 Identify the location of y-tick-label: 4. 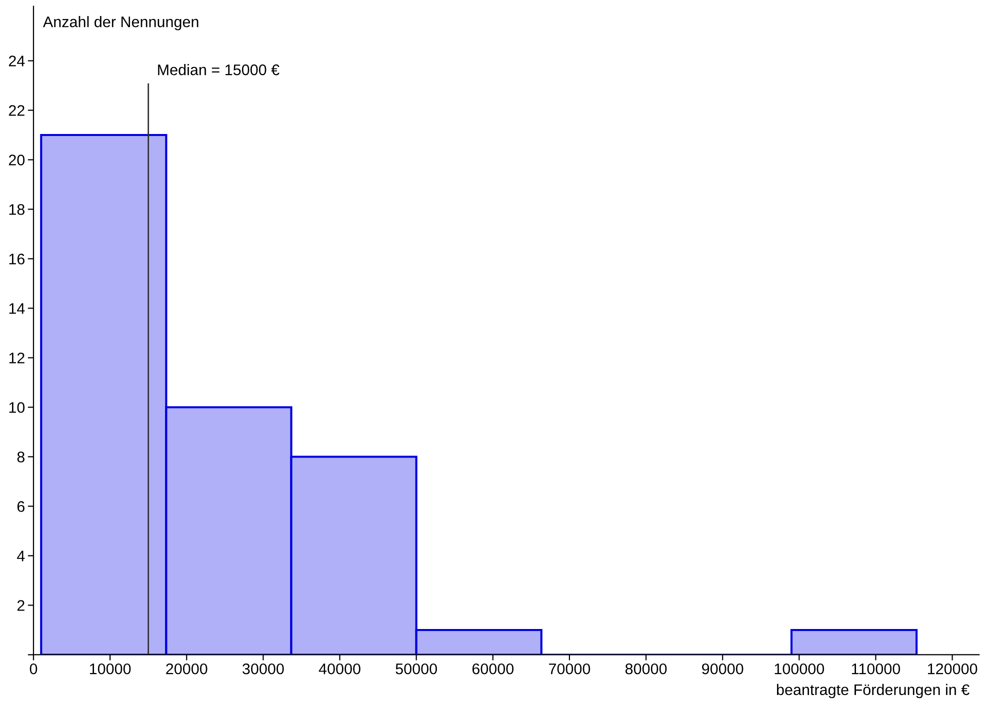
(21, 556).